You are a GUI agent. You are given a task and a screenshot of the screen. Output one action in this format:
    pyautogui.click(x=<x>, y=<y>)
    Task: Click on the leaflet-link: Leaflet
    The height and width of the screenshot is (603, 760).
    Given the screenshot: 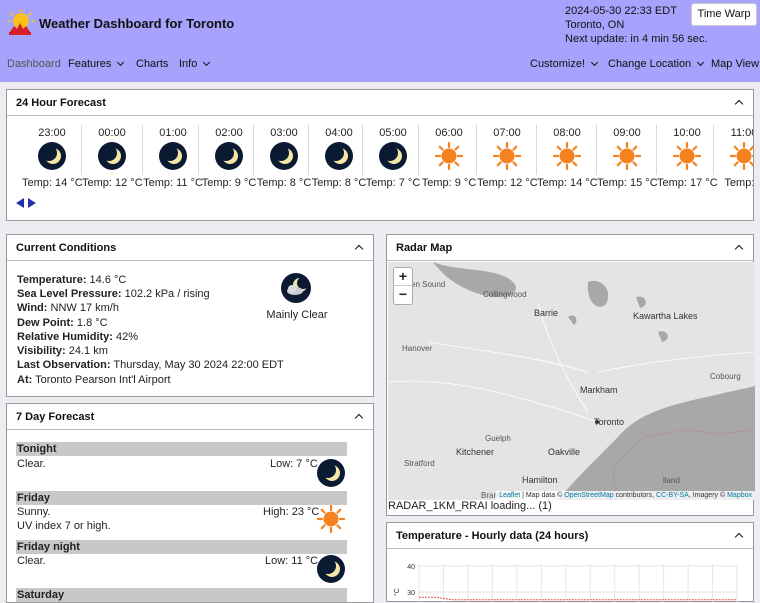 What is the action you would take?
    pyautogui.click(x=510, y=495)
    